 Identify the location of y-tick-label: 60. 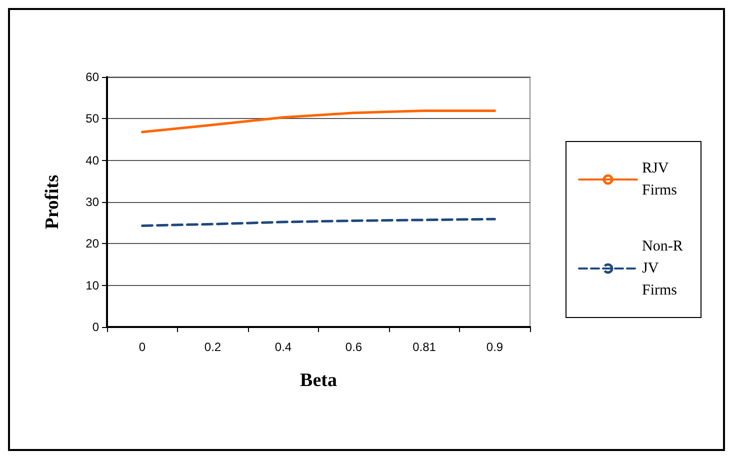
(93, 77).